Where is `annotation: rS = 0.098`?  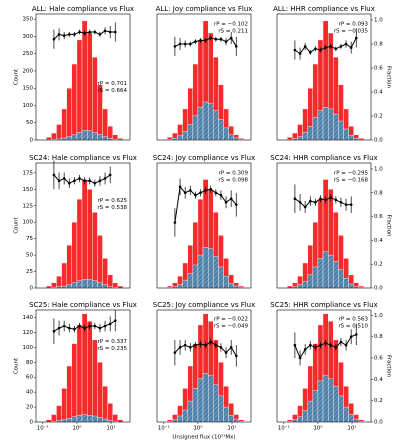
annotation: rS = 0.098 is located at coordinates (233, 181).